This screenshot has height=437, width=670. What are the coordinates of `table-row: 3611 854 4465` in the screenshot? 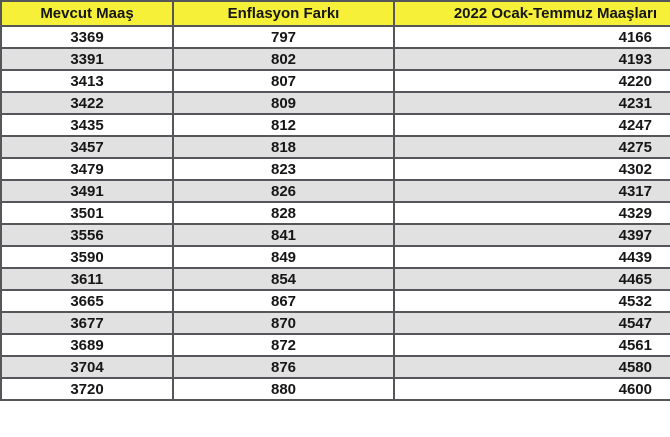 It's located at (335, 279).